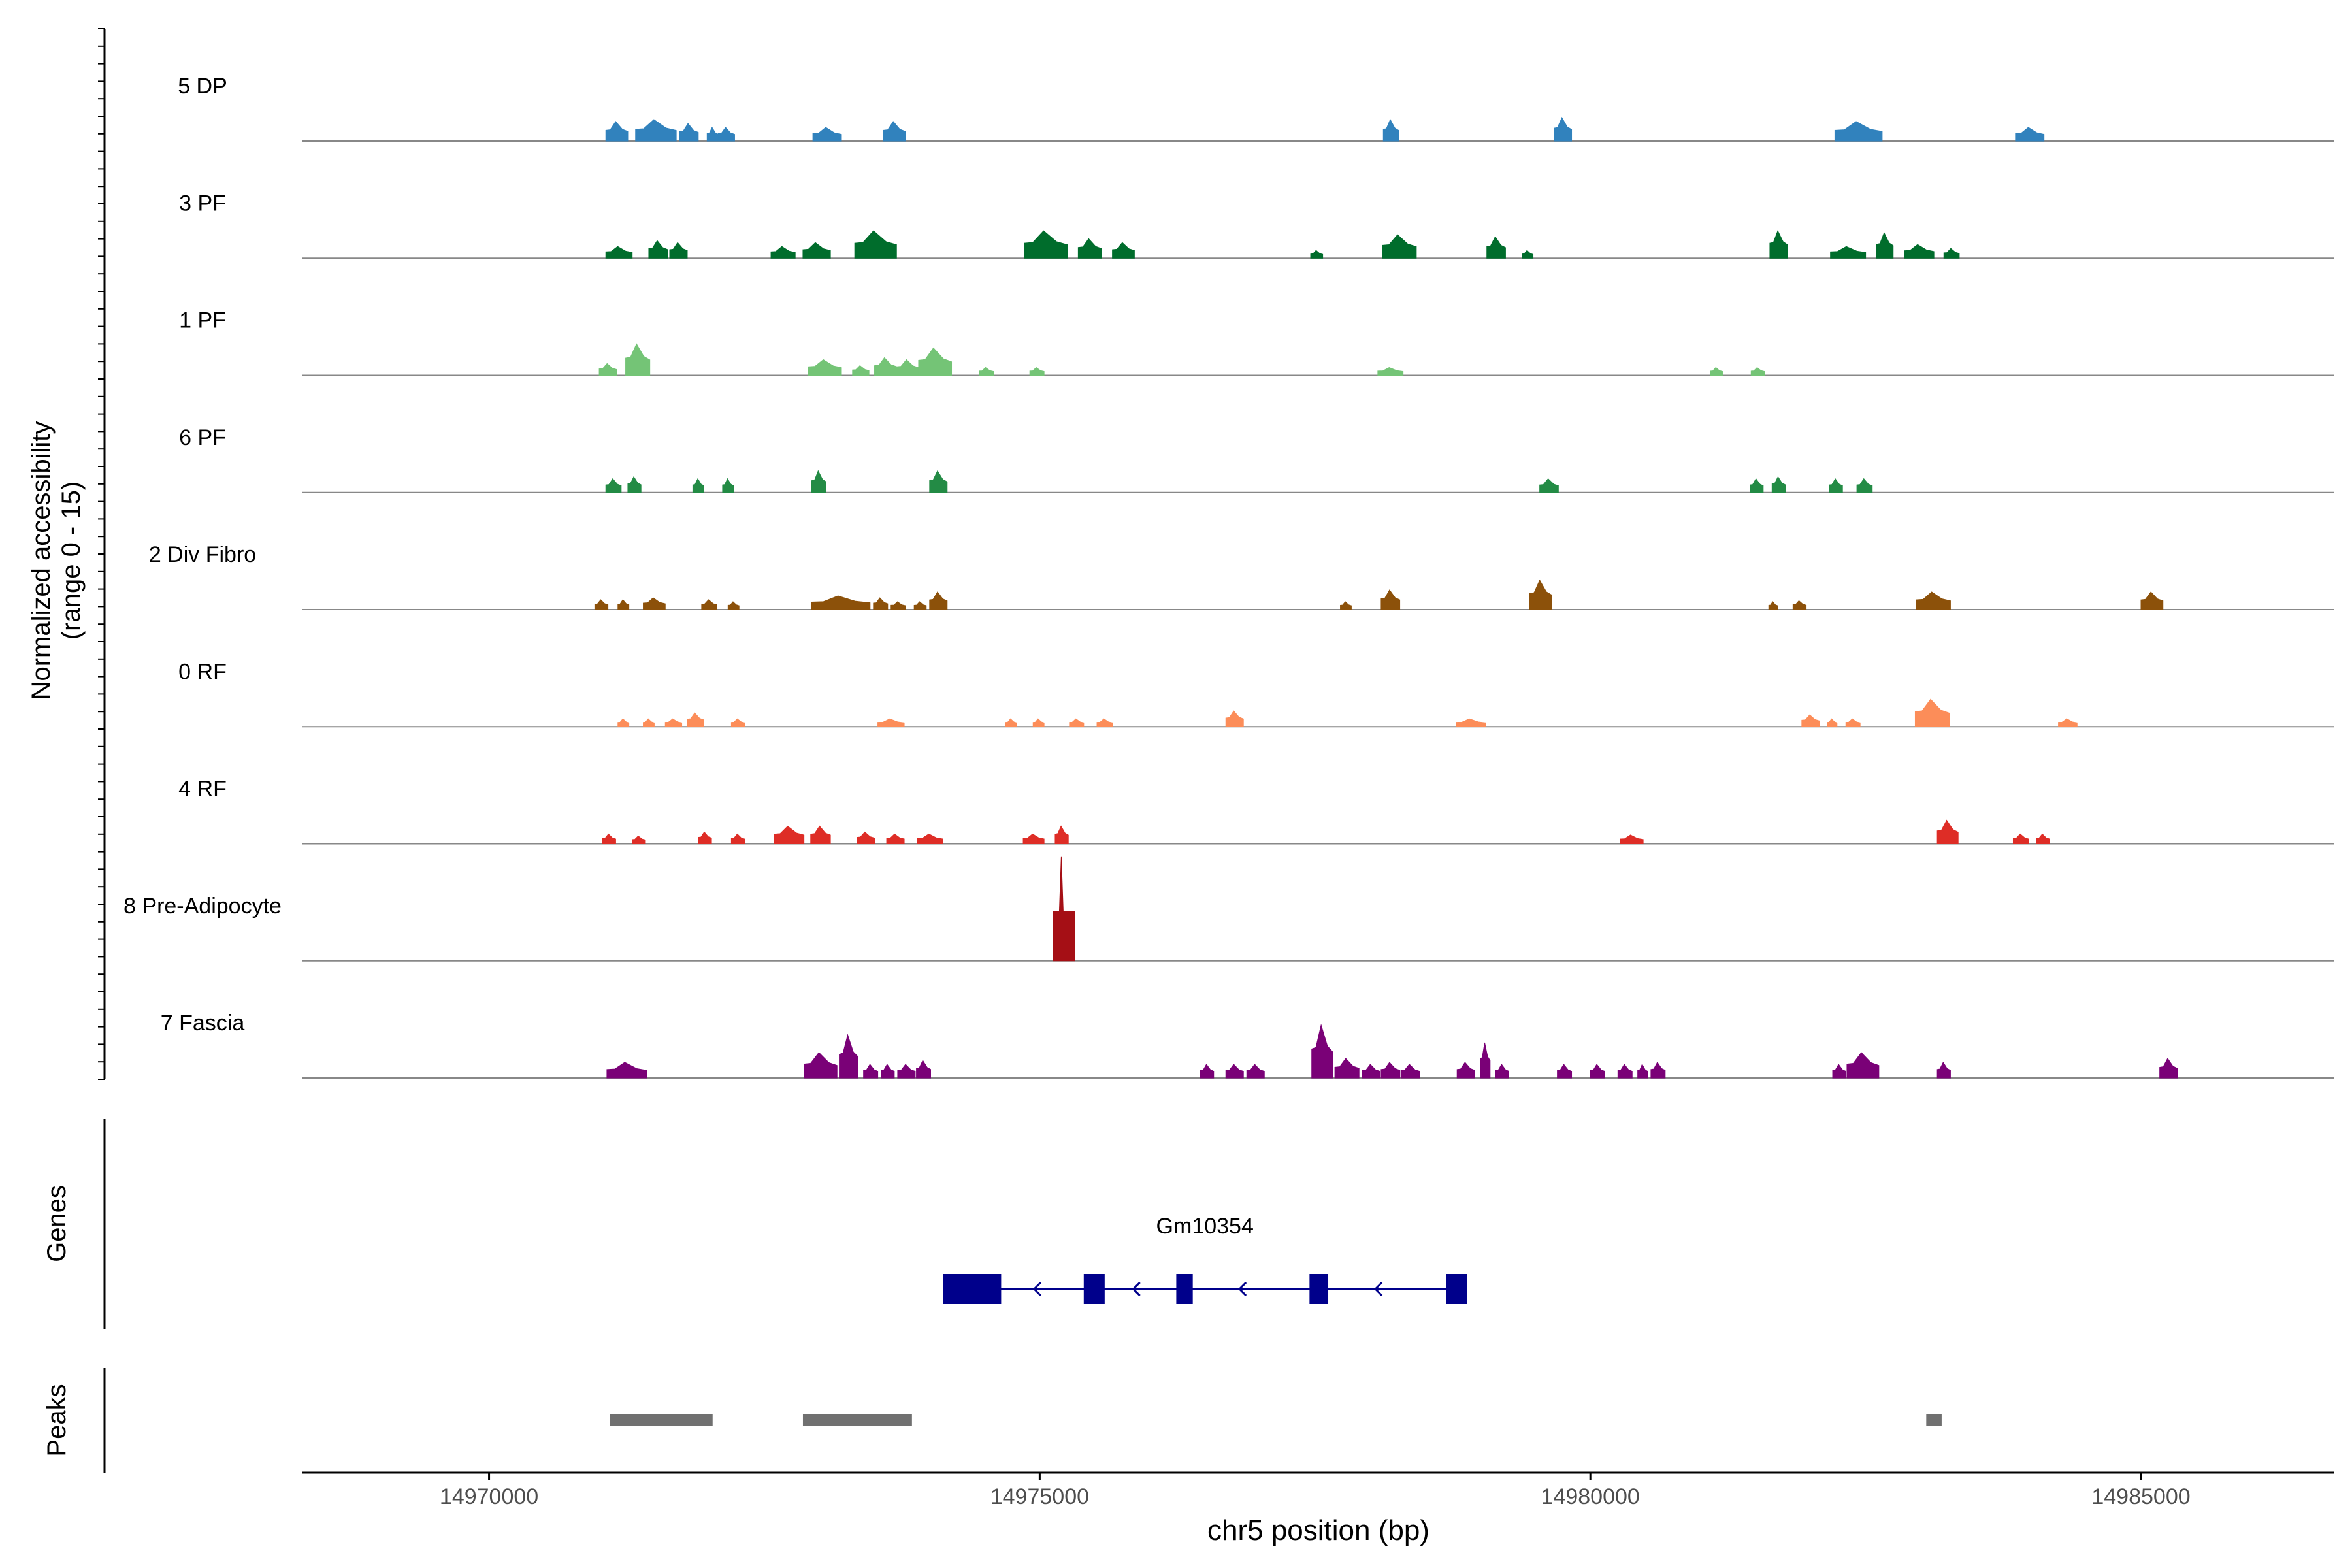 This screenshot has height=1568, width=2352. What do you see at coordinates (202, 671) in the screenshot?
I see `track-label: 0 RF` at bounding box center [202, 671].